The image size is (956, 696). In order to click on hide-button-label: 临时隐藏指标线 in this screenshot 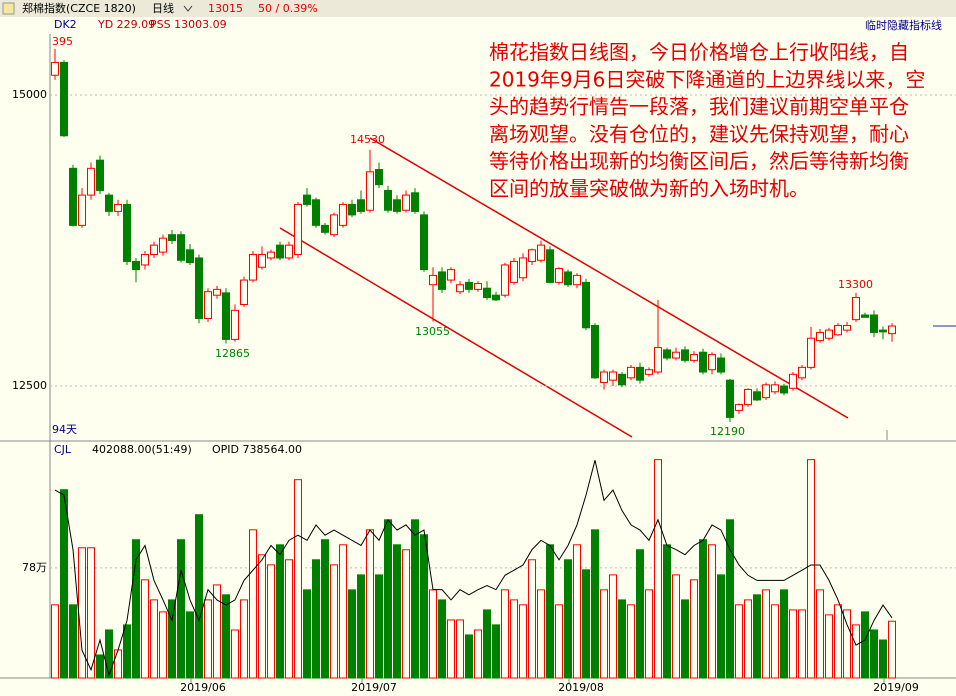, I will do `click(903, 25)`.